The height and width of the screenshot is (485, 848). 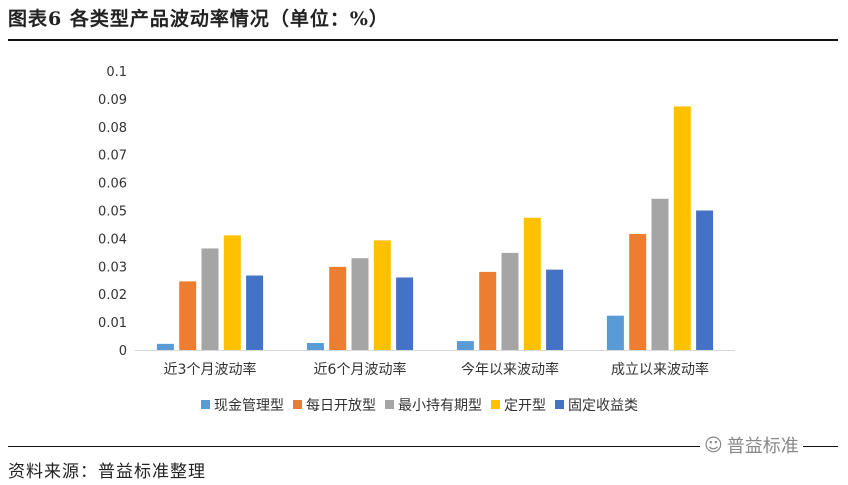 I want to click on y-tick-label: 0, so click(x=123, y=351).